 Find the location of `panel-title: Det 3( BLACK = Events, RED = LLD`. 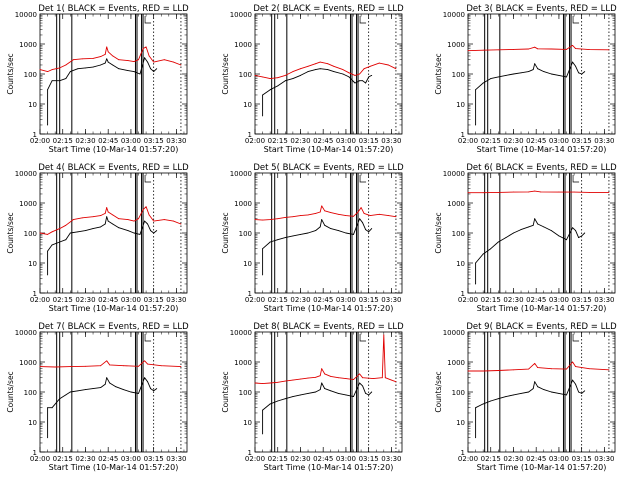

panel-title: Det 3( BLACK = Events, RED = LLD is located at coordinates (541, 9).